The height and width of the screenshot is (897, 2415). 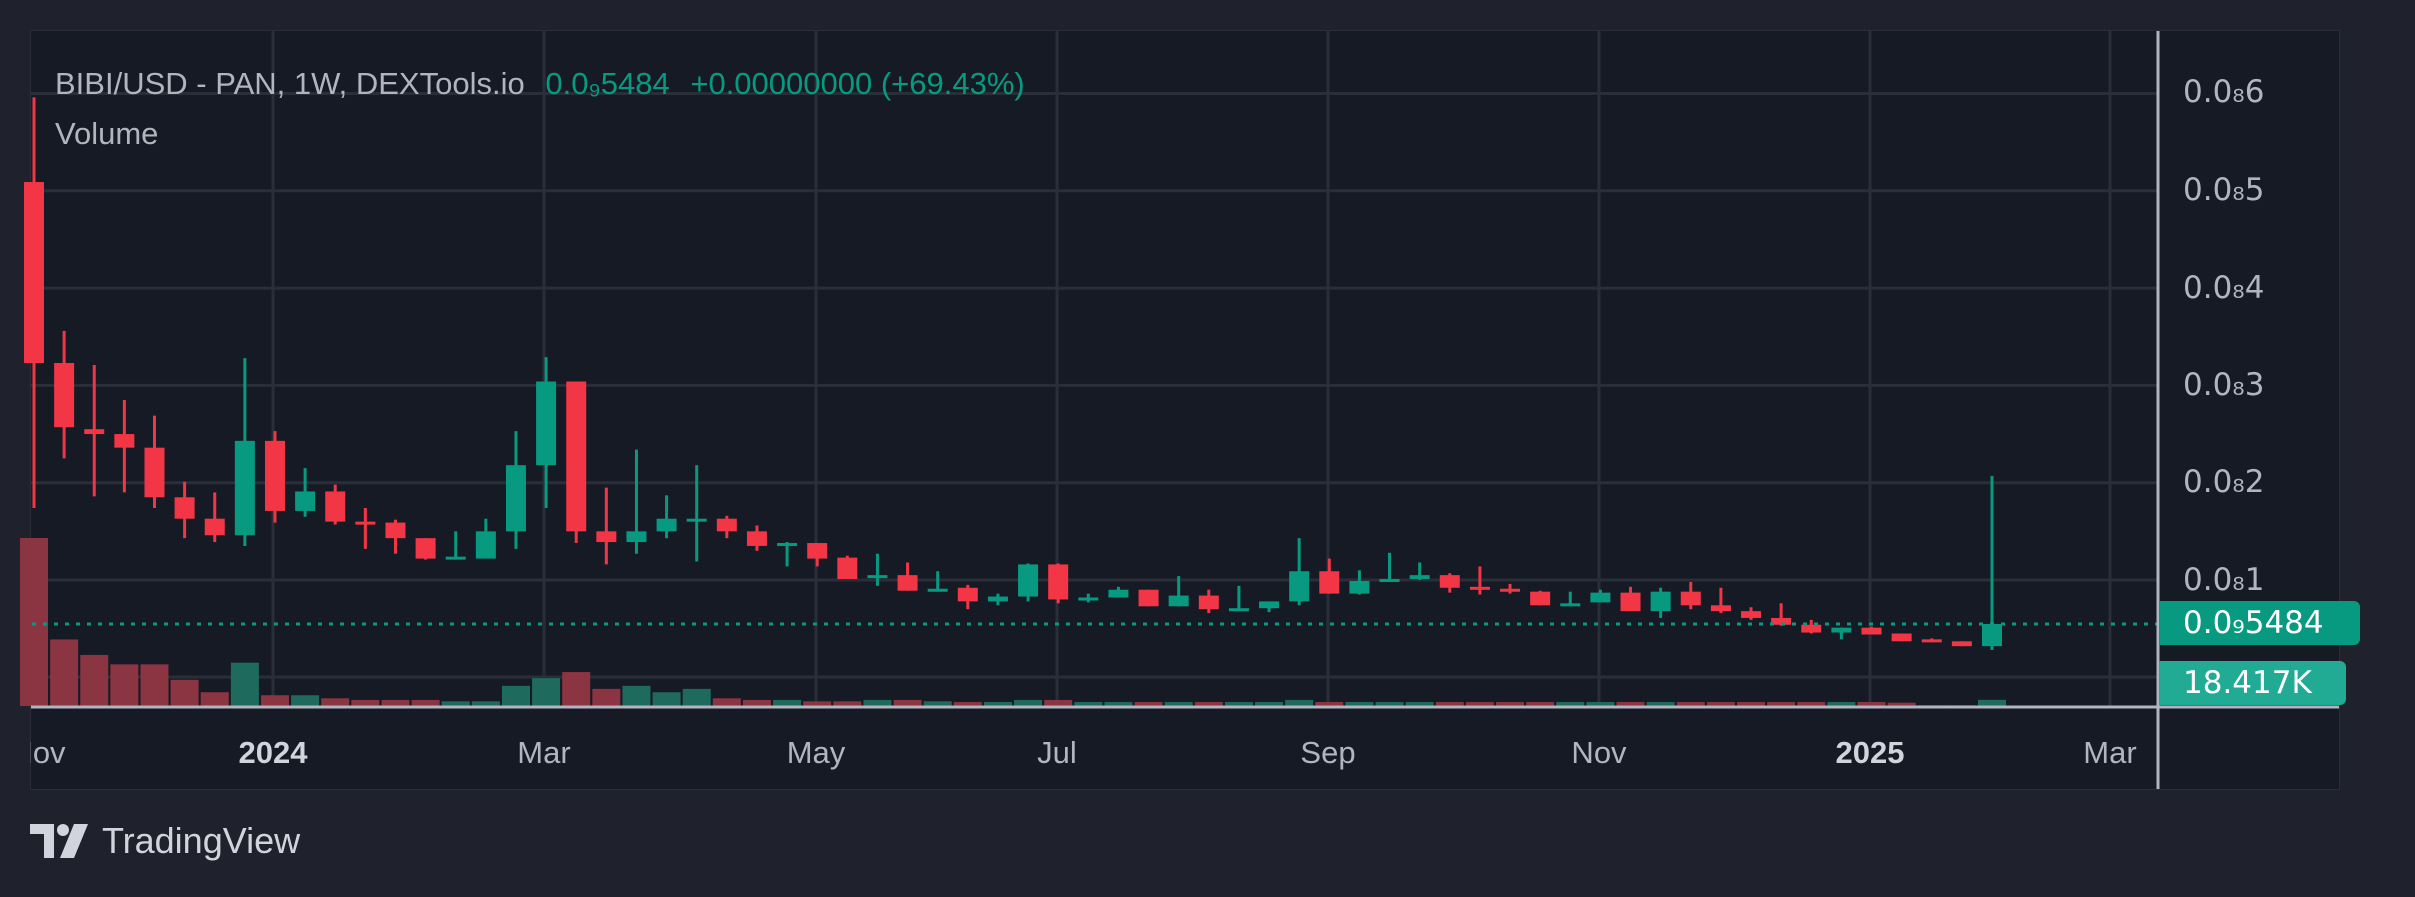 I want to click on tradingview-logo-icon, so click(x=59, y=841).